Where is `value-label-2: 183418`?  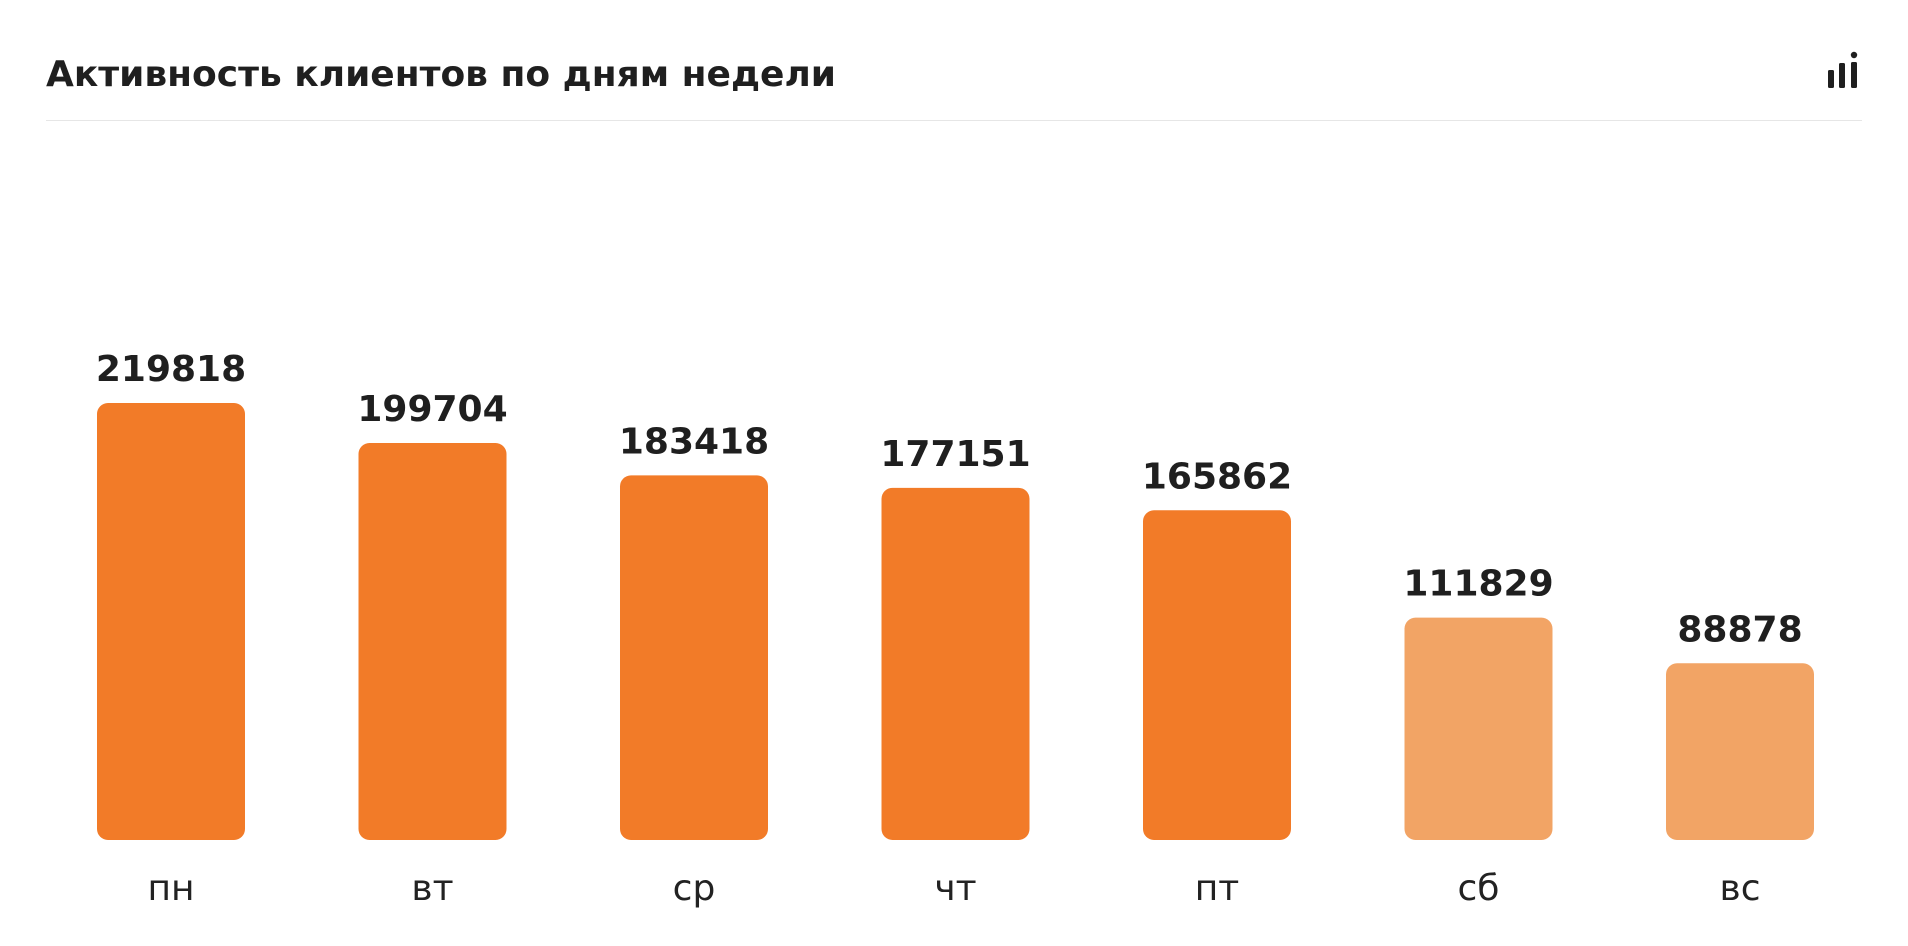 value-label-2: 183418 is located at coordinates (694, 441).